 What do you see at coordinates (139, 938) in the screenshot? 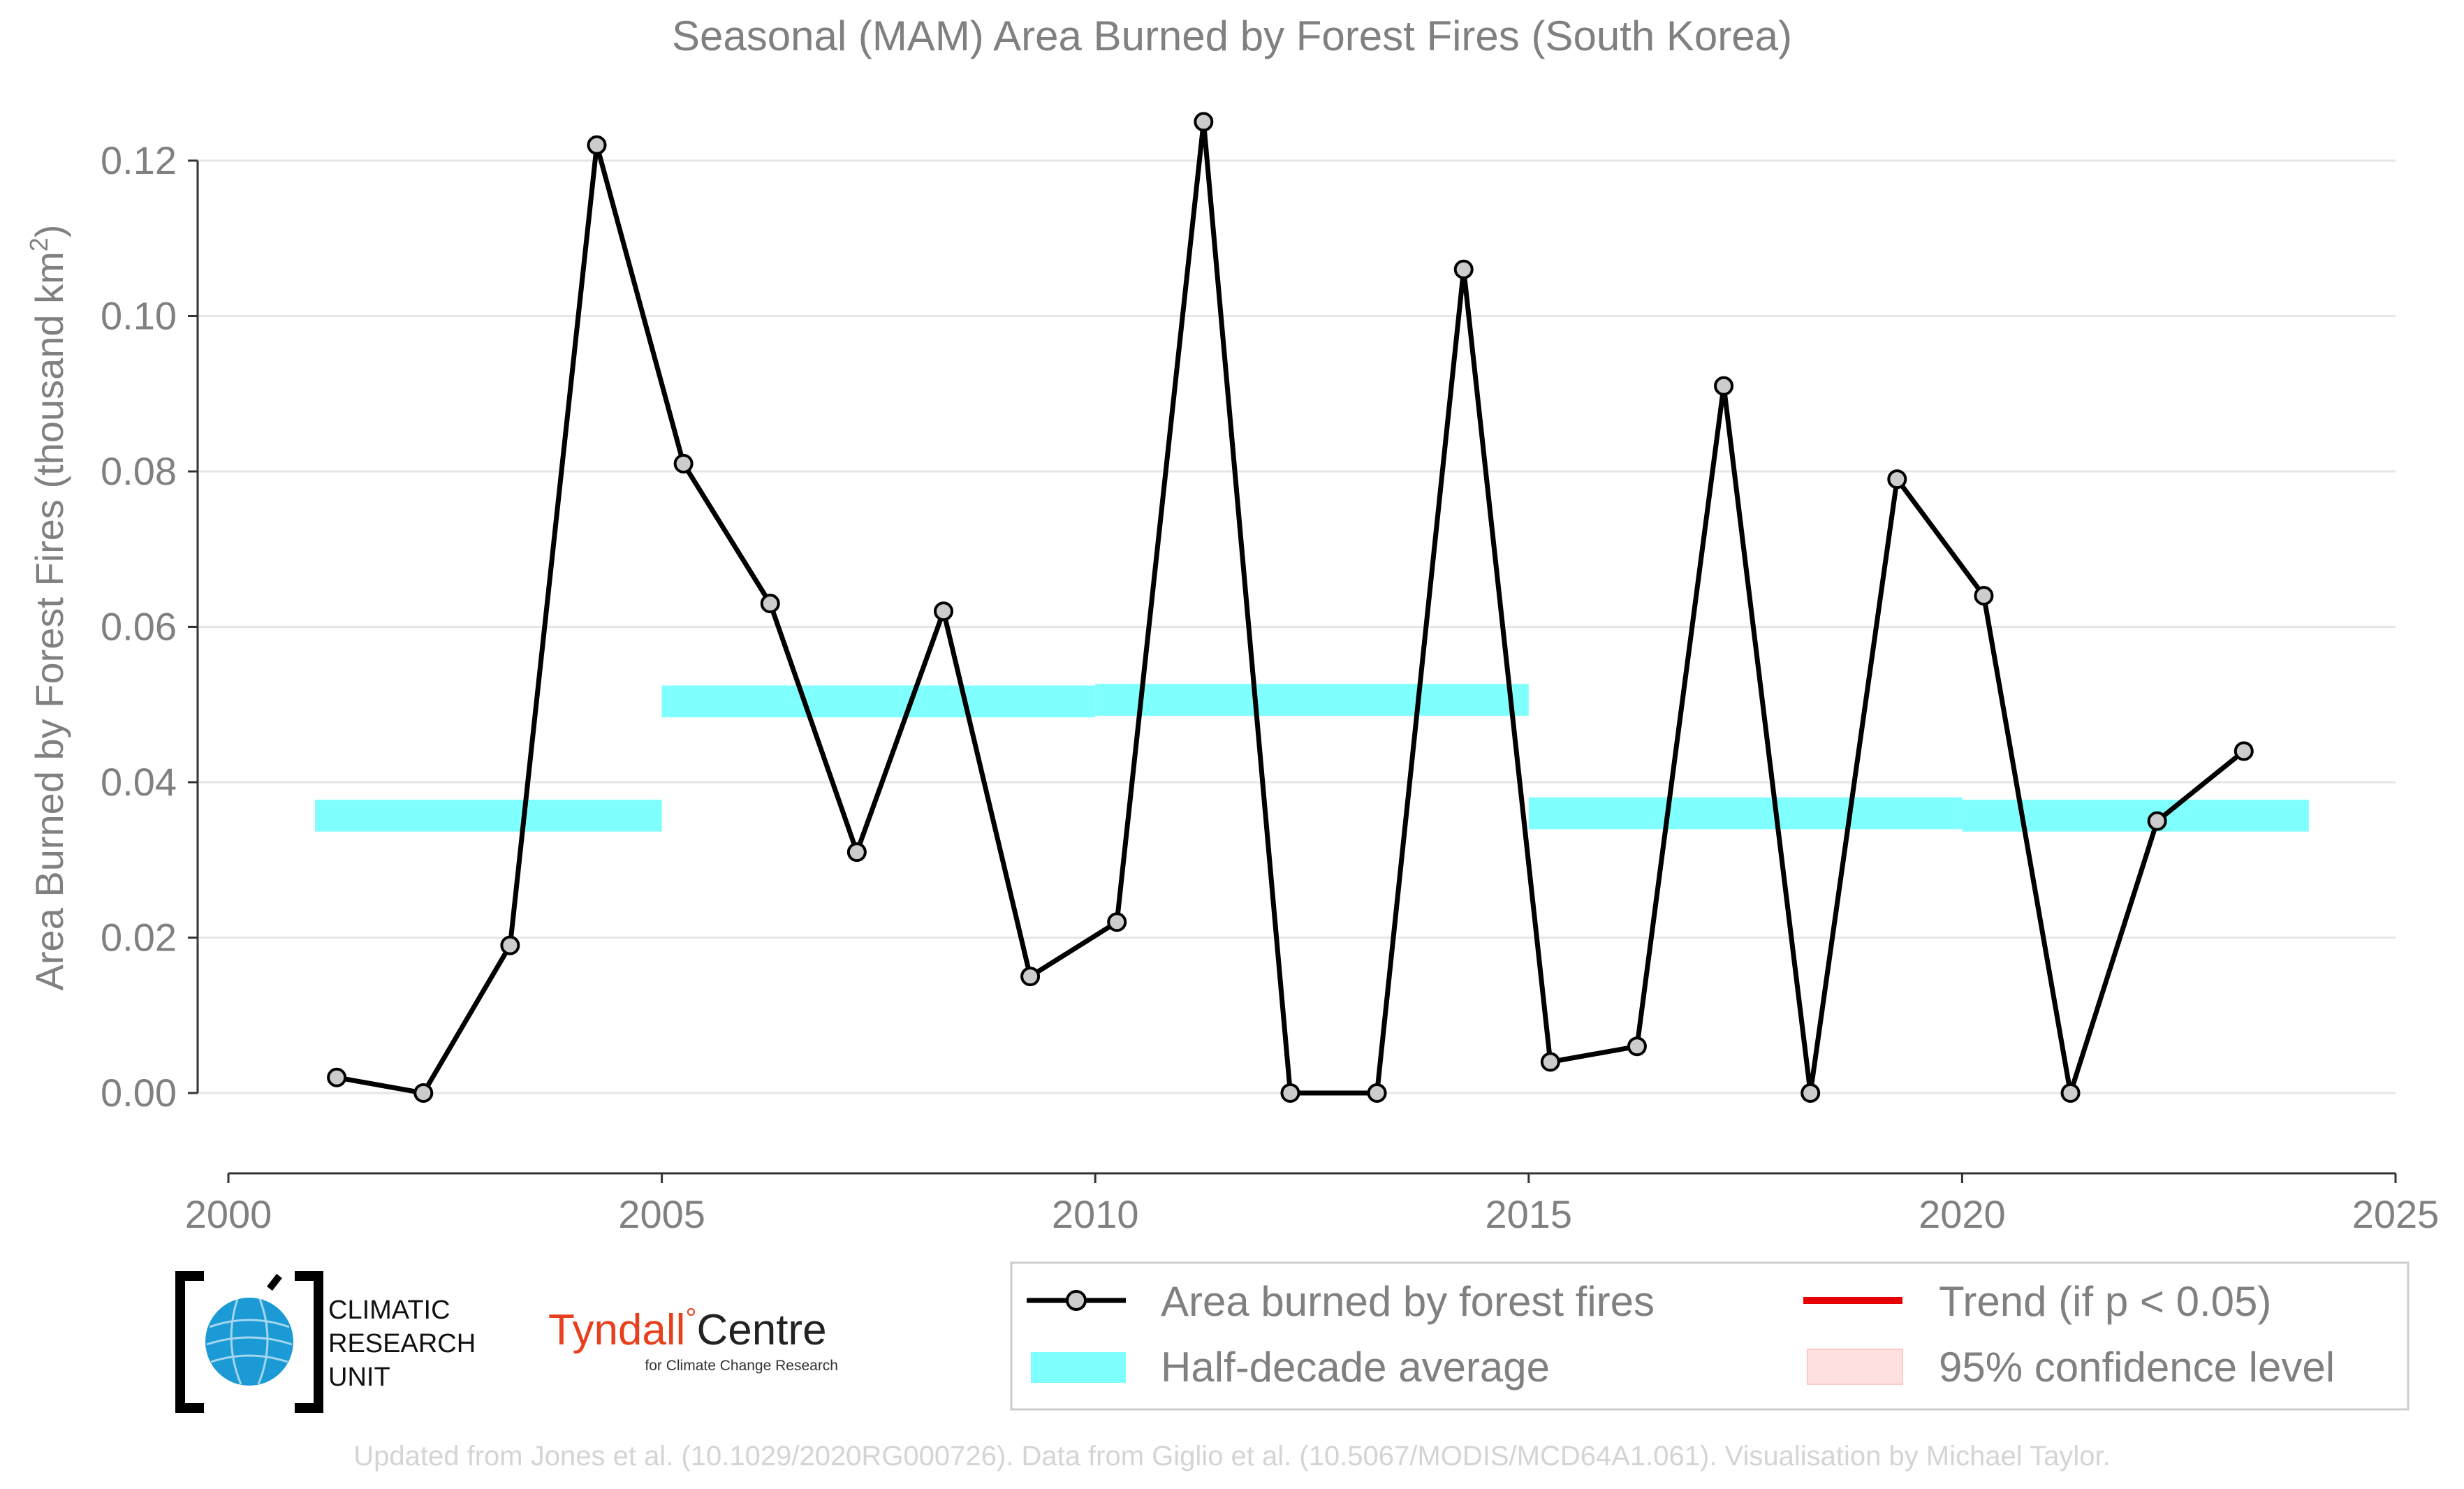
I see `y-tick-label: 0.02` at bounding box center [139, 938].